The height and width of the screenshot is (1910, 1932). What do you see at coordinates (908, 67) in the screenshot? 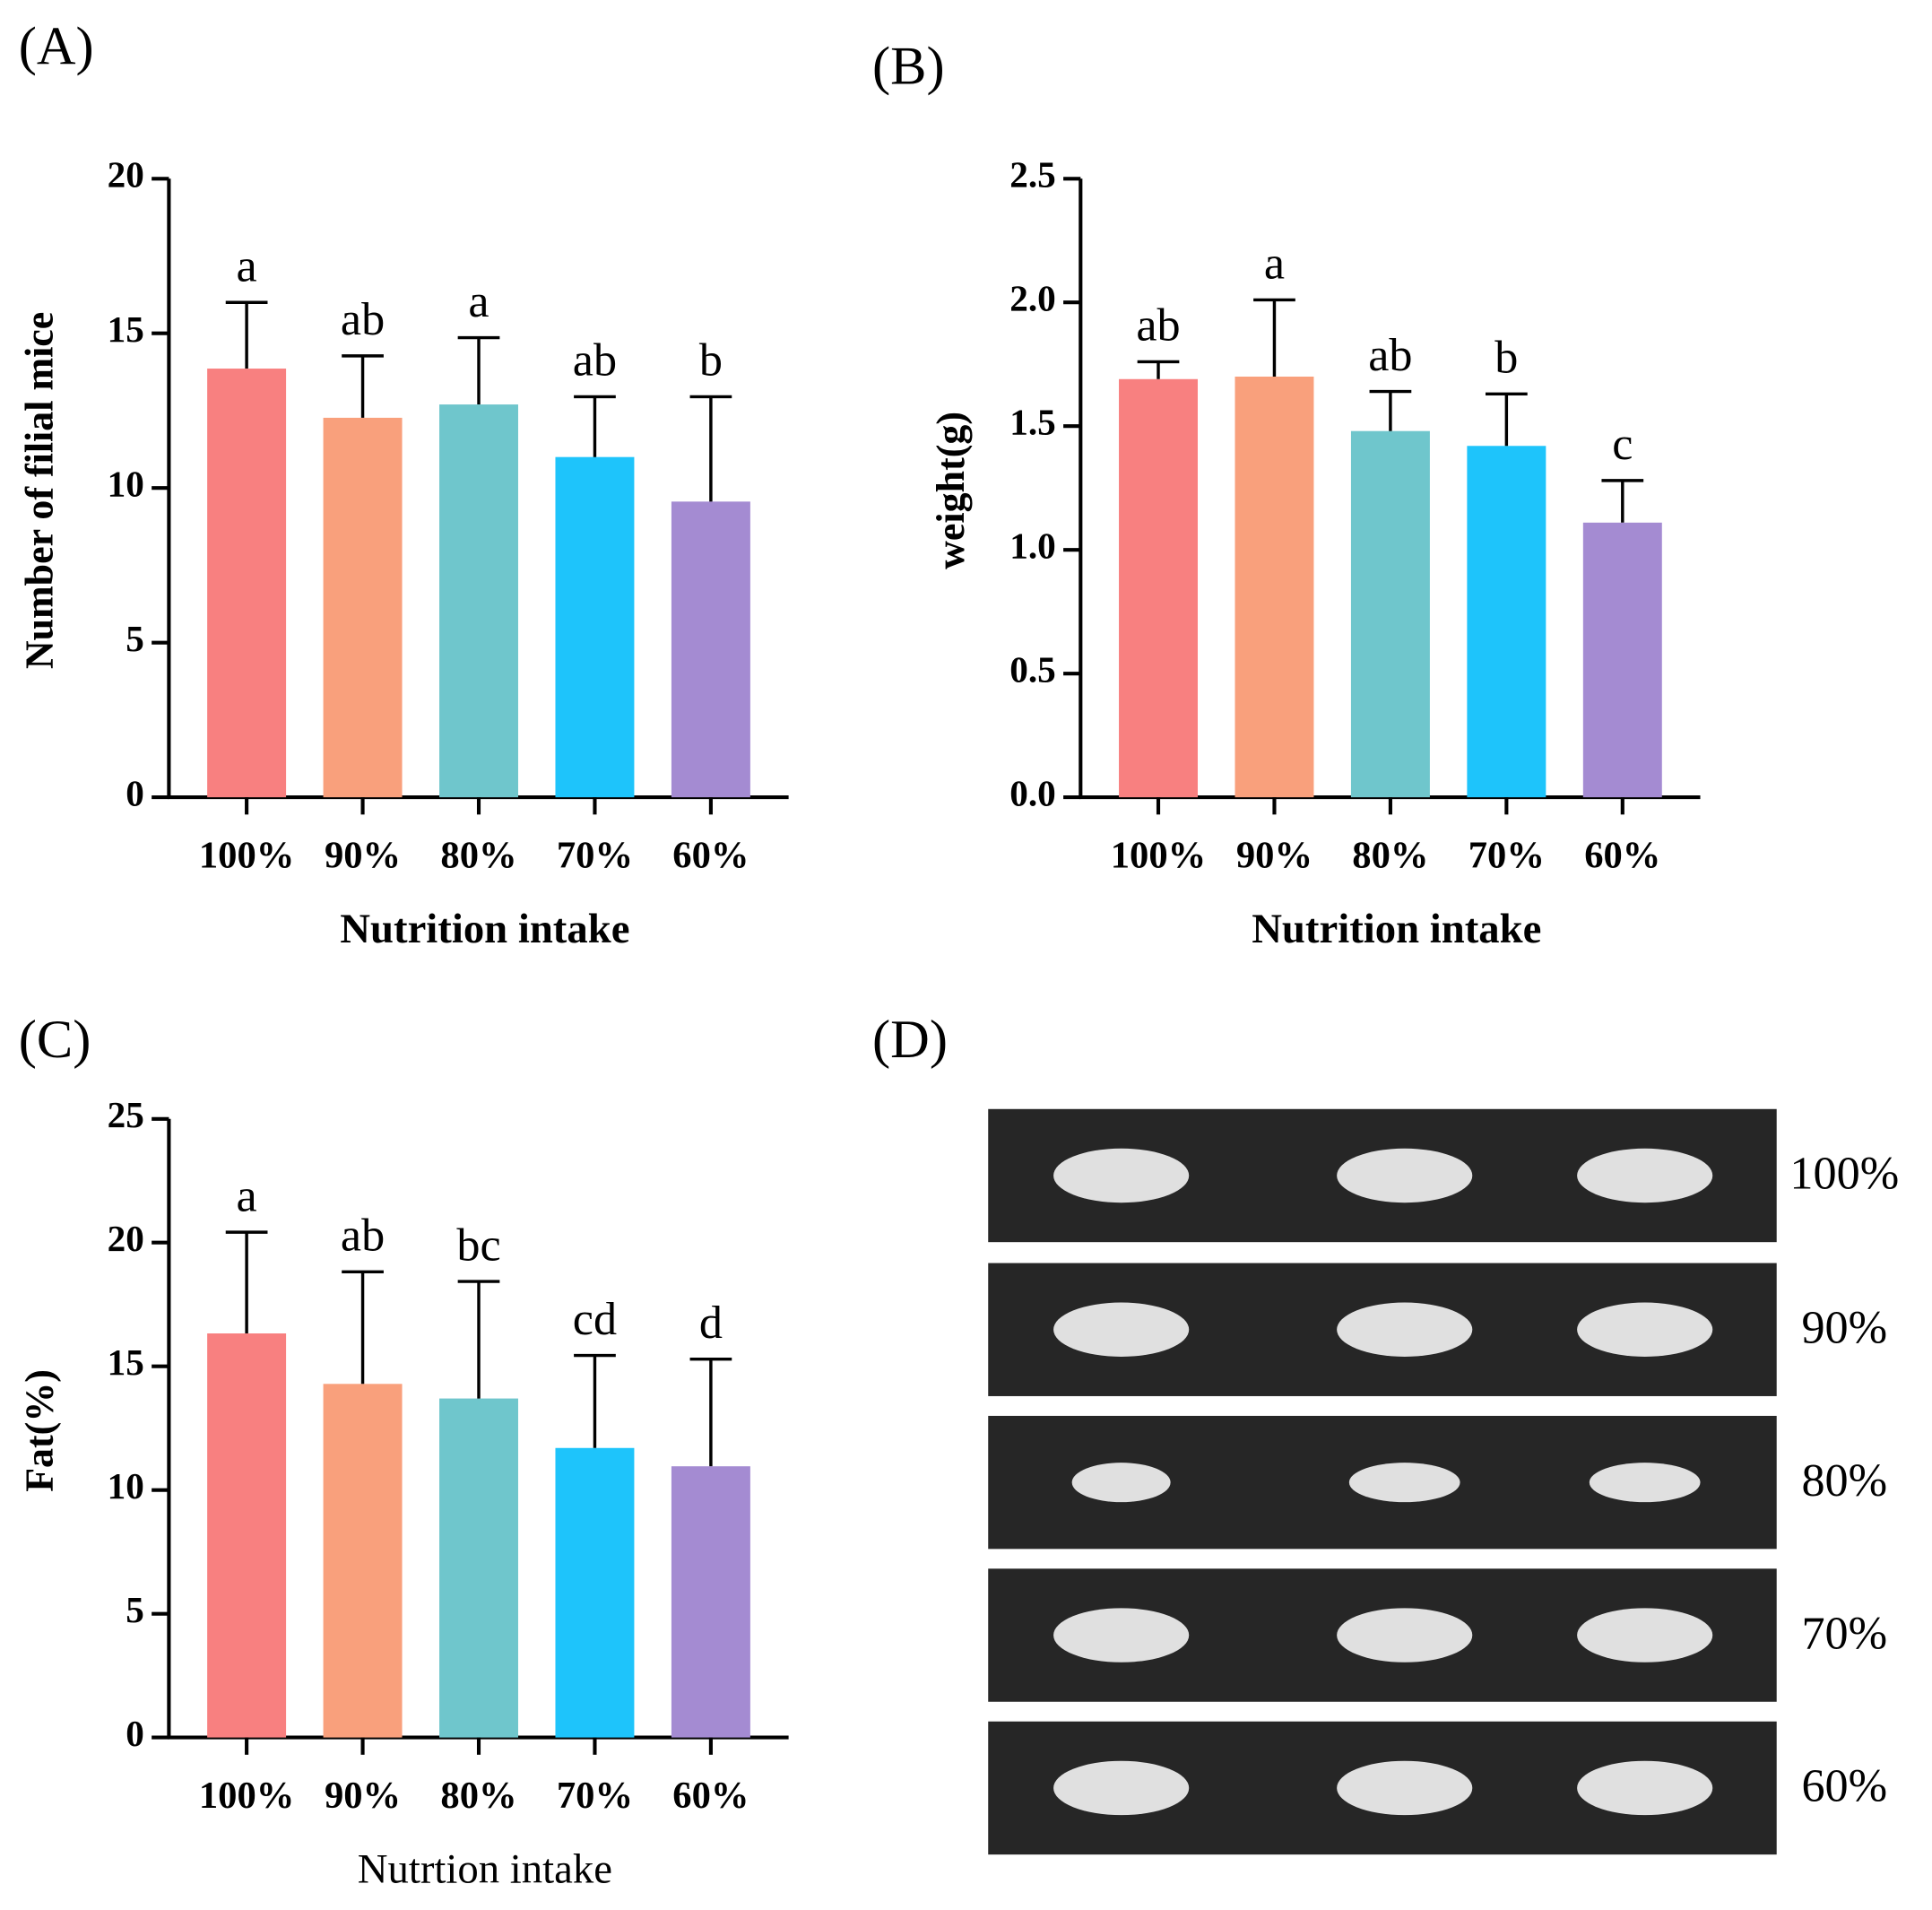
I see `panel-label: (B)` at bounding box center [908, 67].